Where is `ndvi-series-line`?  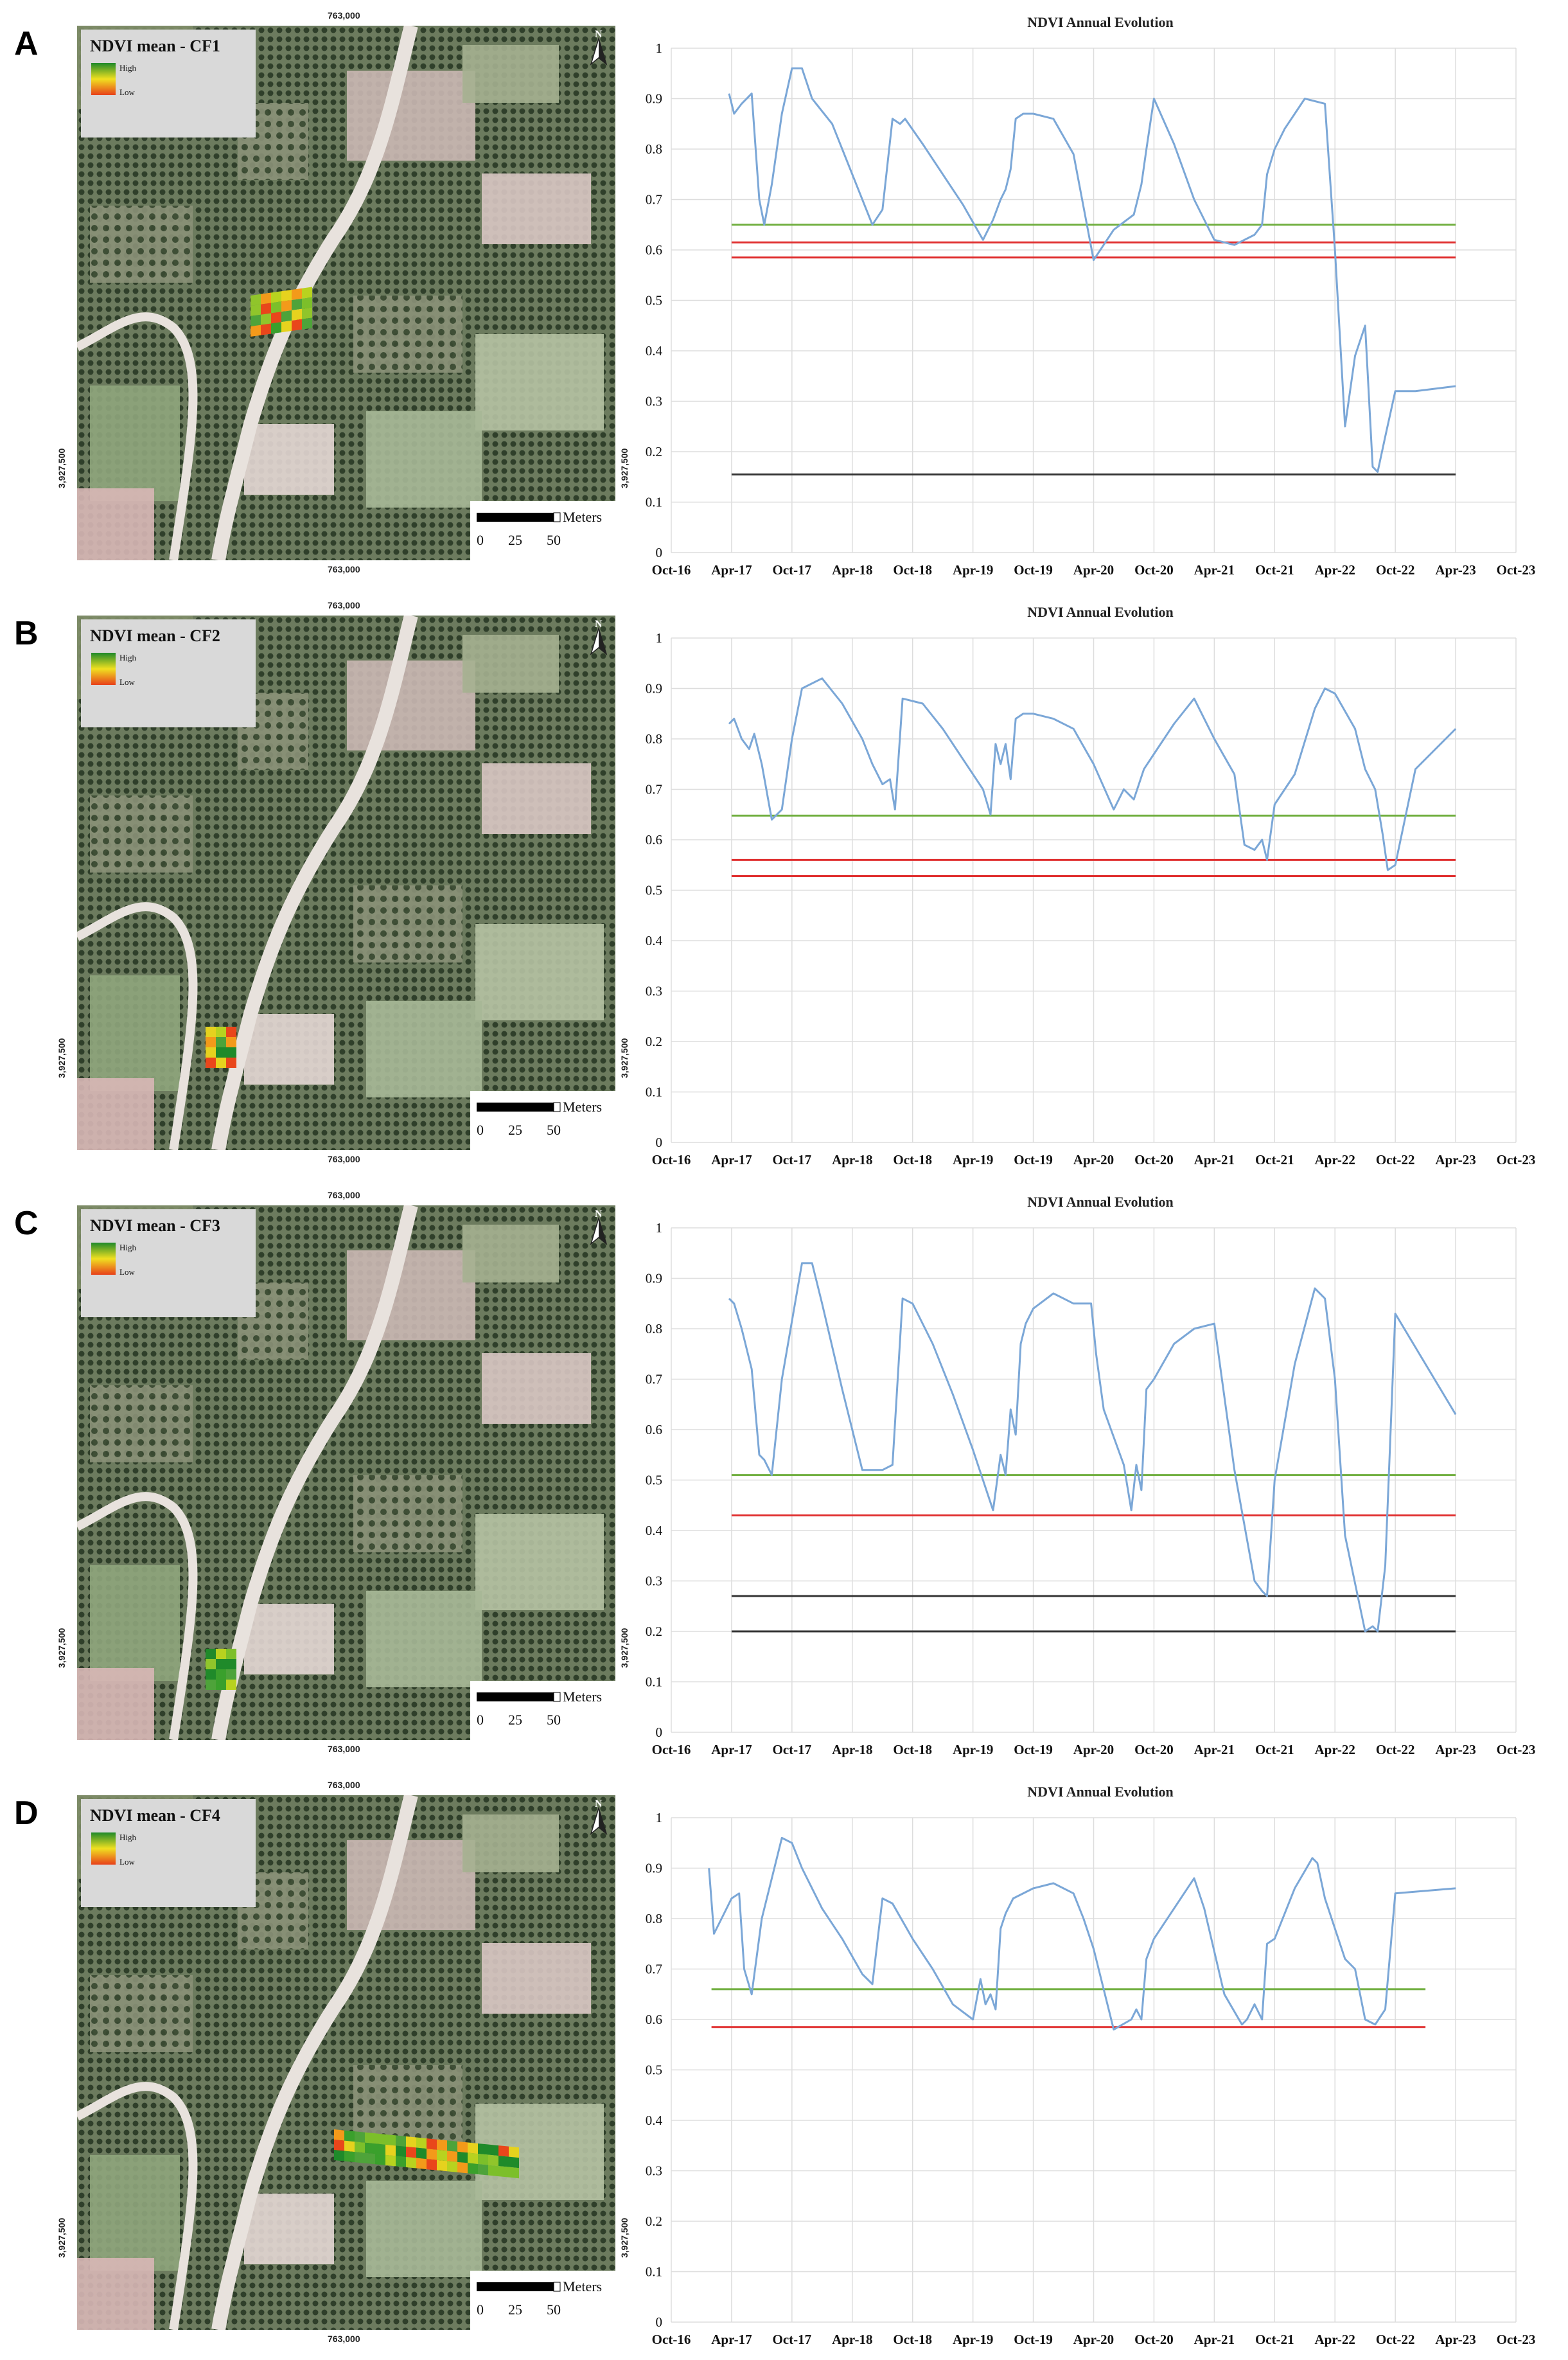
ndvi-series-line is located at coordinates (1092, 774).